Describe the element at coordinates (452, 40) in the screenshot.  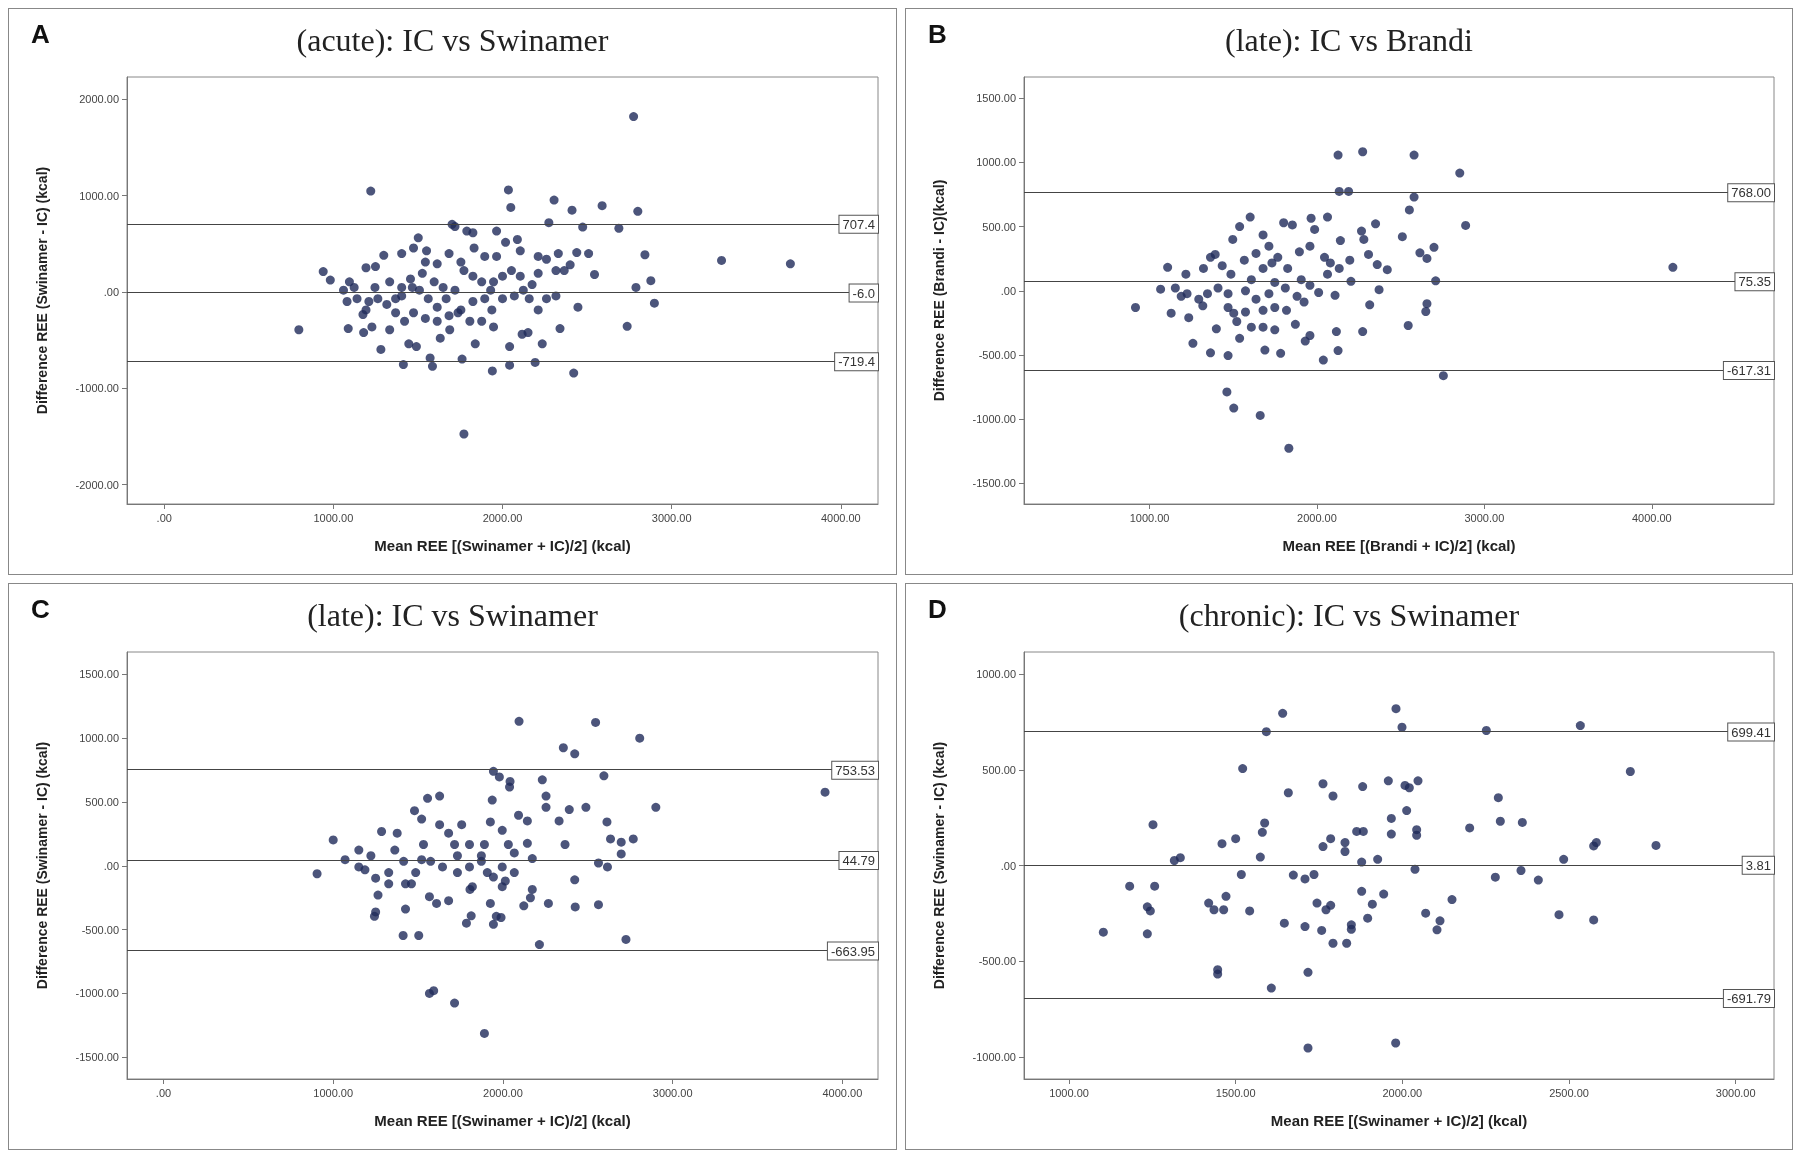
I see `chart-title: (acute): IC vs Swinamer` at that location.